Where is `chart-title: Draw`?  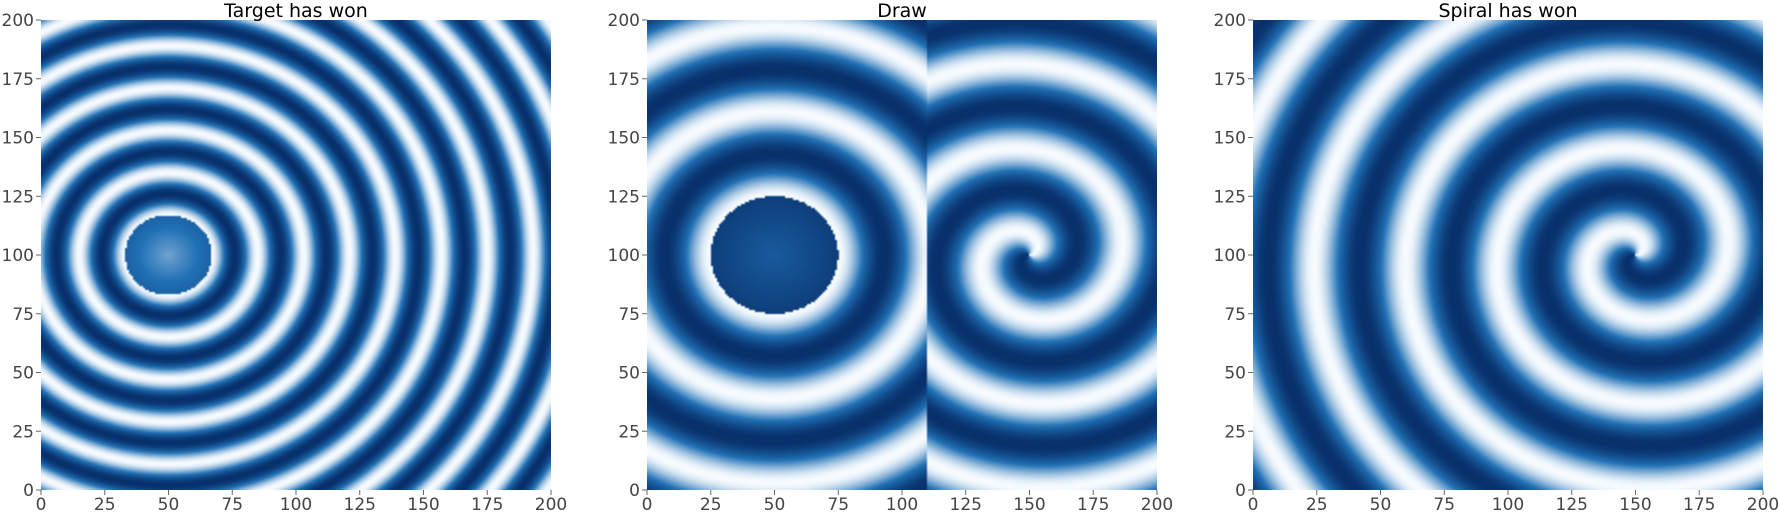 chart-title: Draw is located at coordinates (902, 11).